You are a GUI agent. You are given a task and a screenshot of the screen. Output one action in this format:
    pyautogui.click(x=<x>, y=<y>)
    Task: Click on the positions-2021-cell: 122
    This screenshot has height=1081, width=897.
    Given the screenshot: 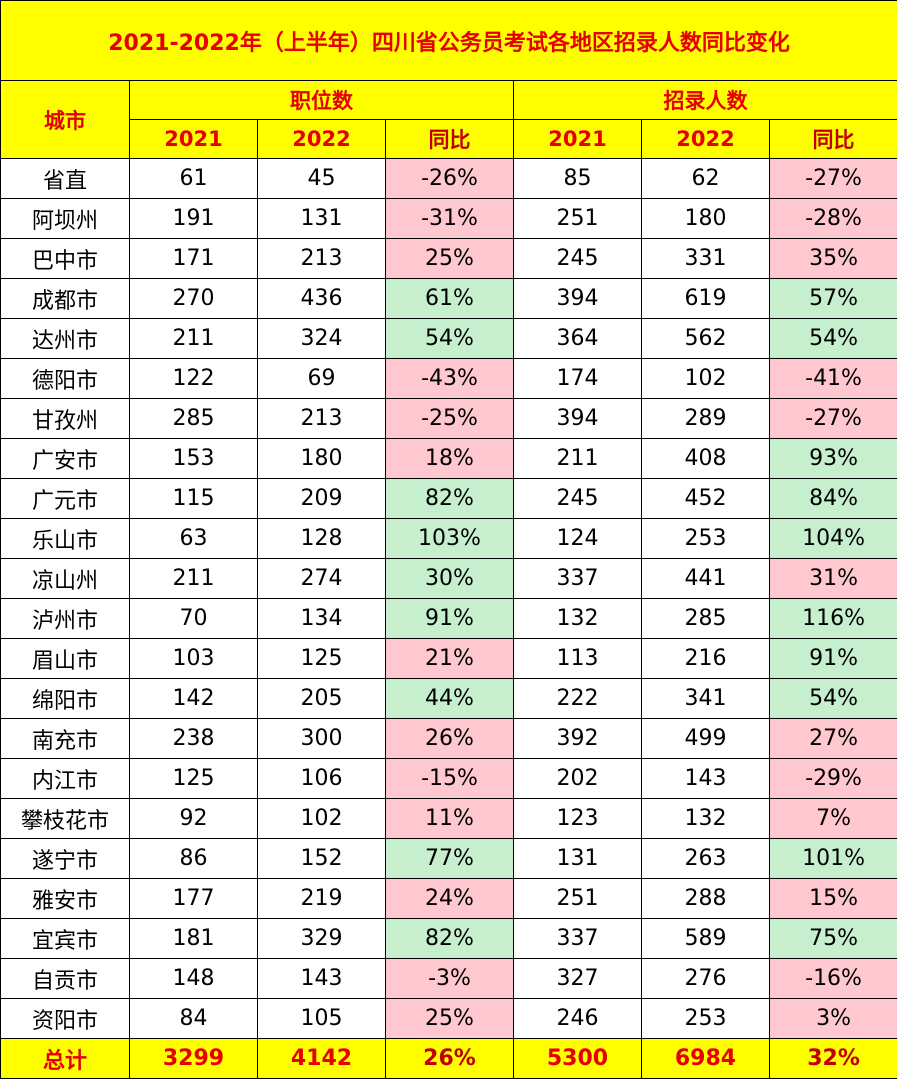 What is the action you would take?
    pyautogui.click(x=193, y=378)
    